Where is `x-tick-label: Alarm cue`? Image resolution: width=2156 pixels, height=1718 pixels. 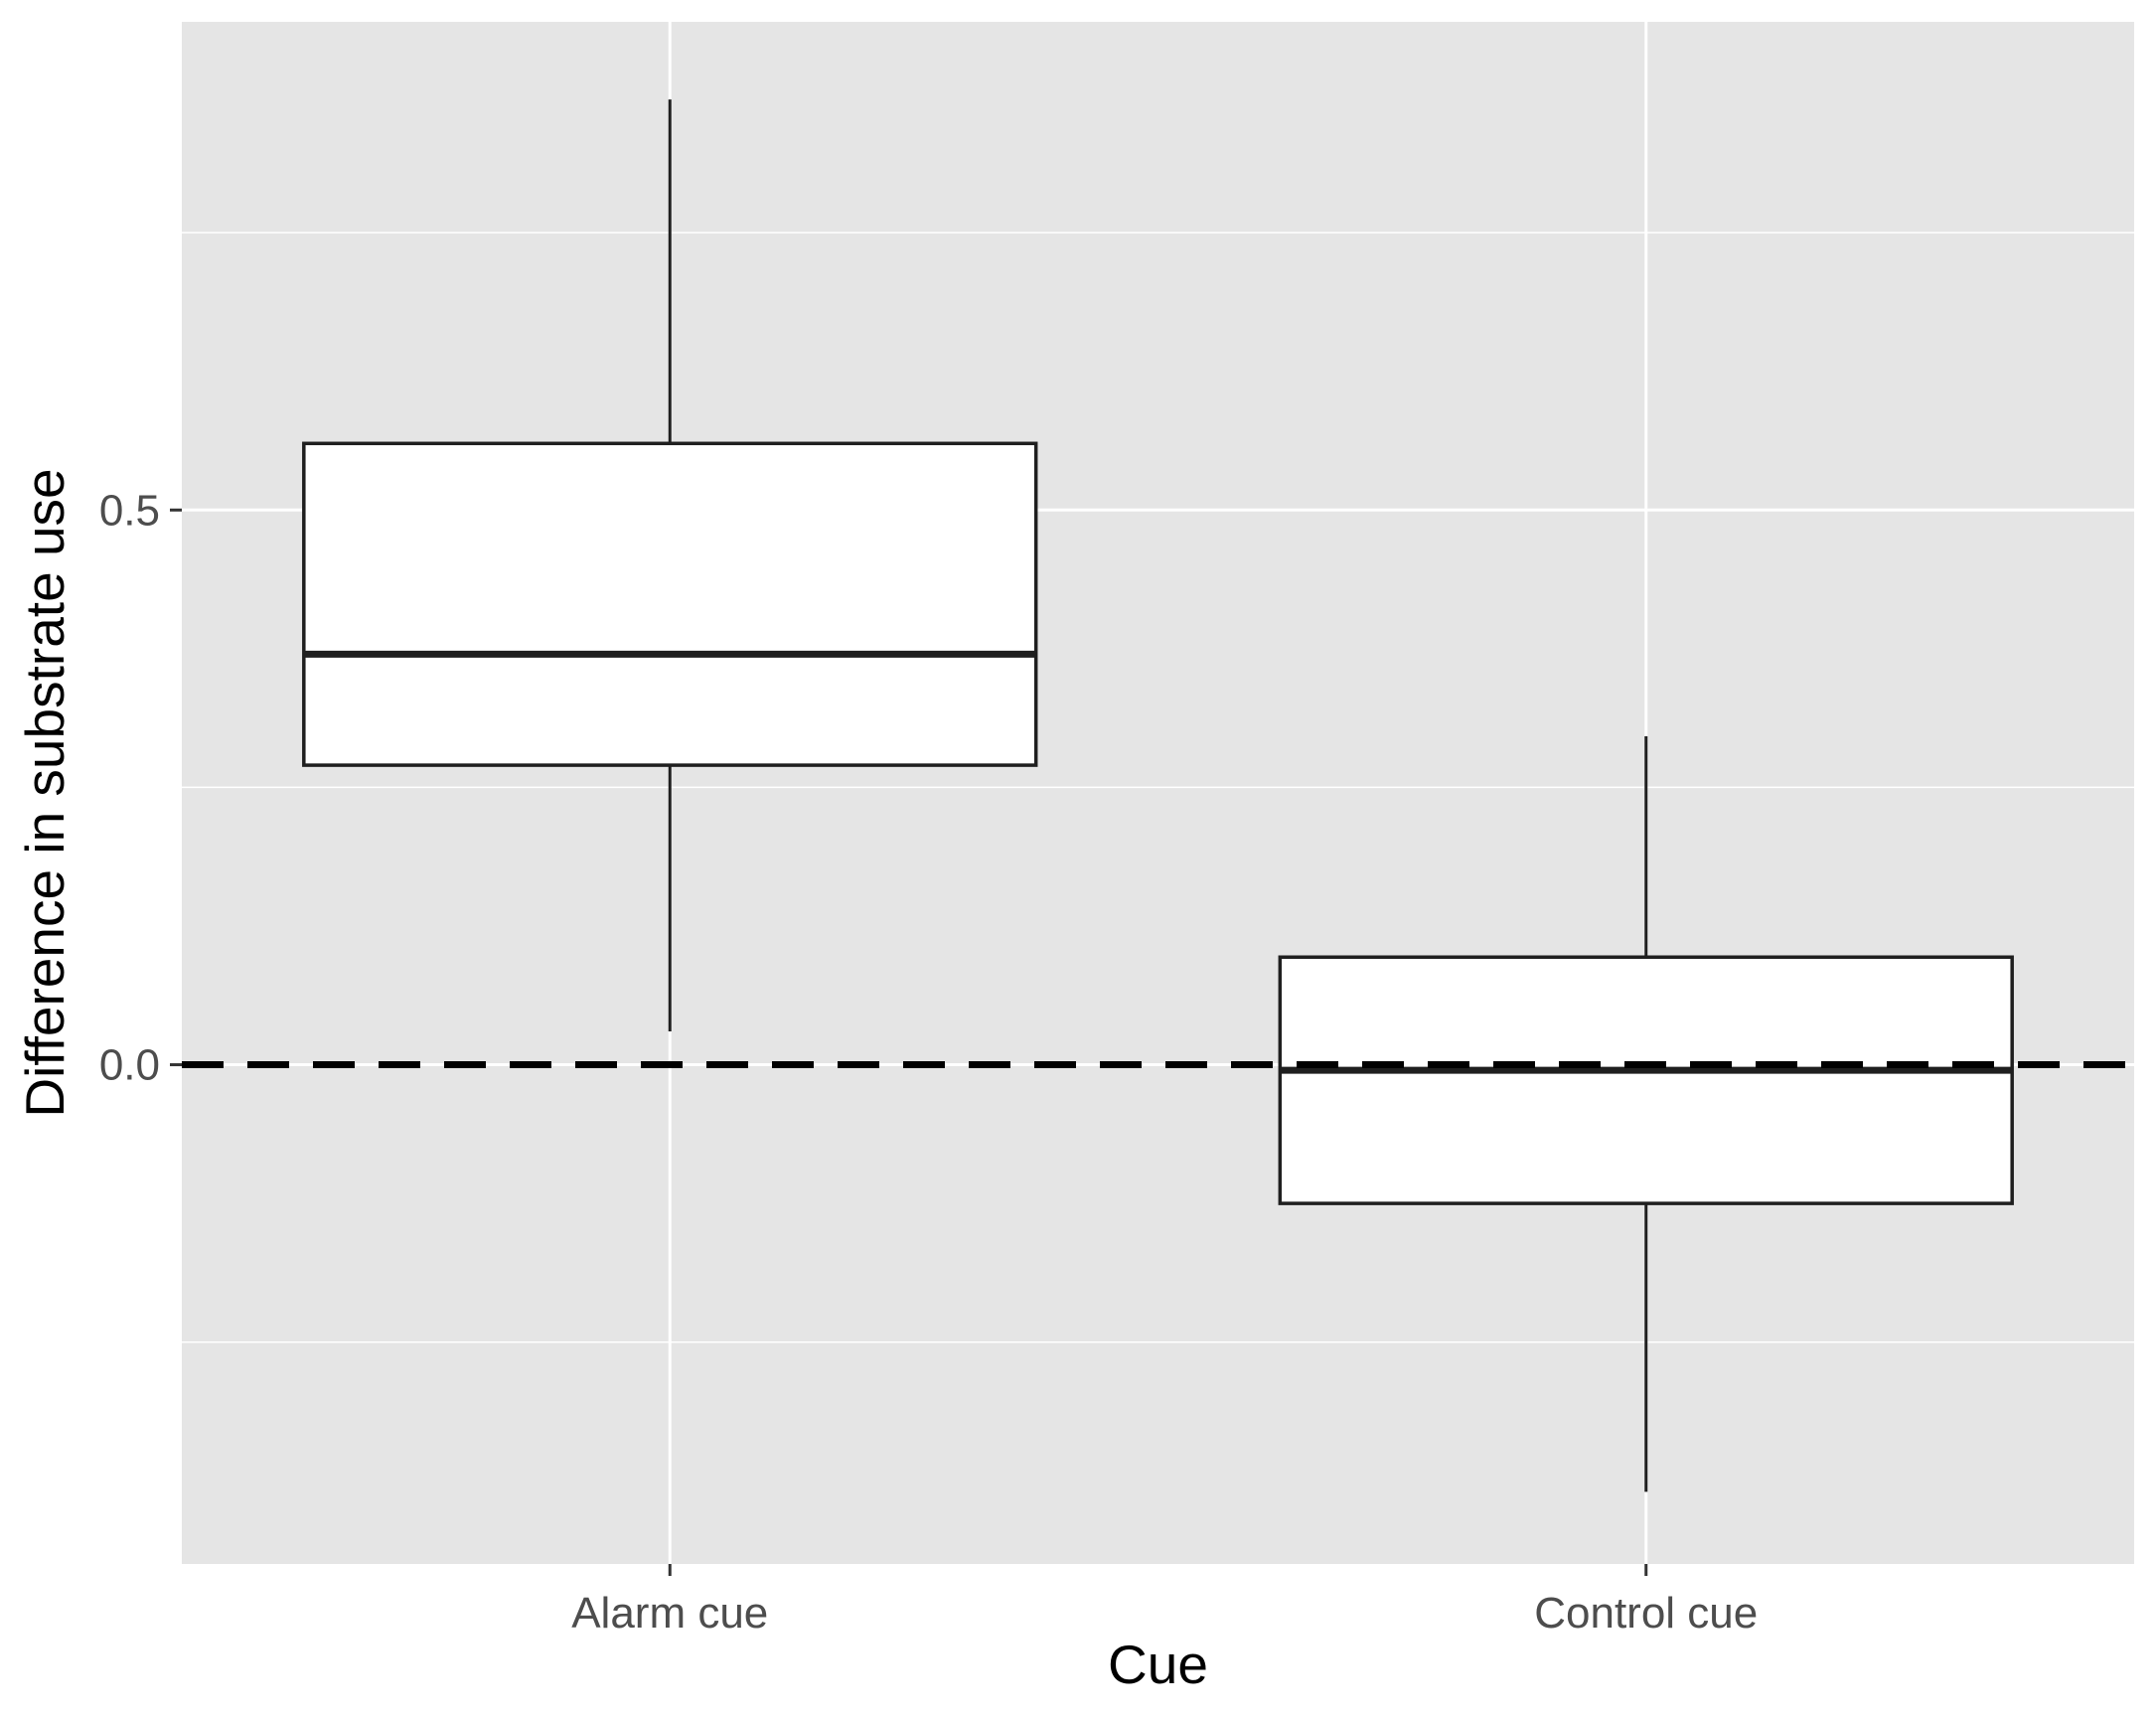
x-tick-label: Alarm cue is located at coordinates (669, 1613).